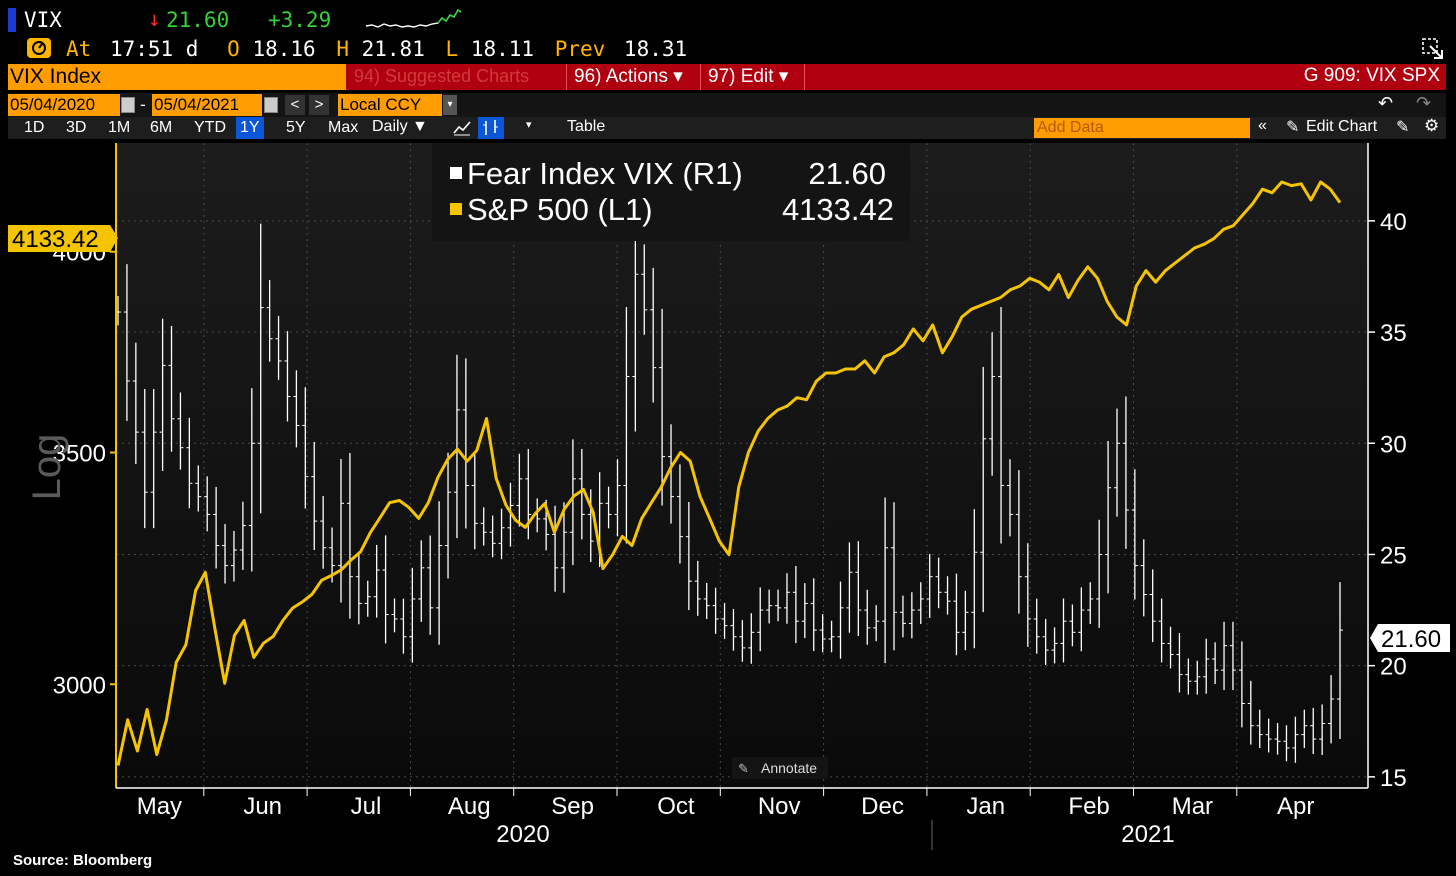  I want to click on table-button: Table, so click(586, 126).